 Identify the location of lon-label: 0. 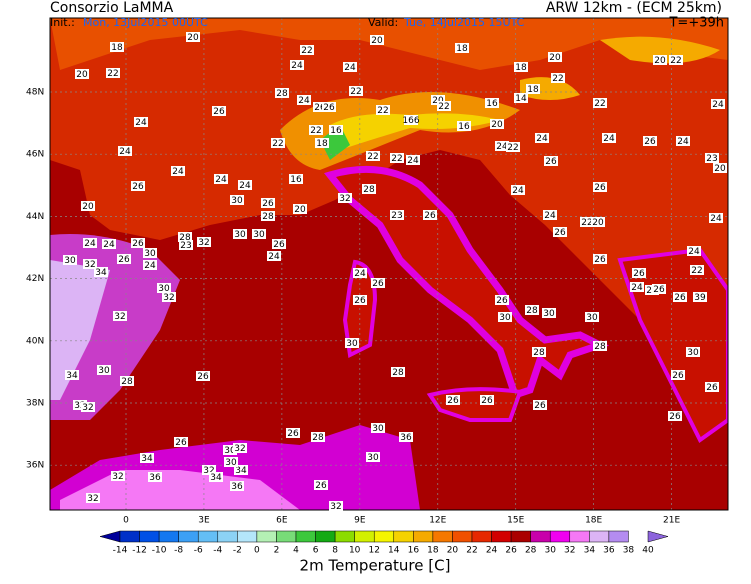
(126, 521).